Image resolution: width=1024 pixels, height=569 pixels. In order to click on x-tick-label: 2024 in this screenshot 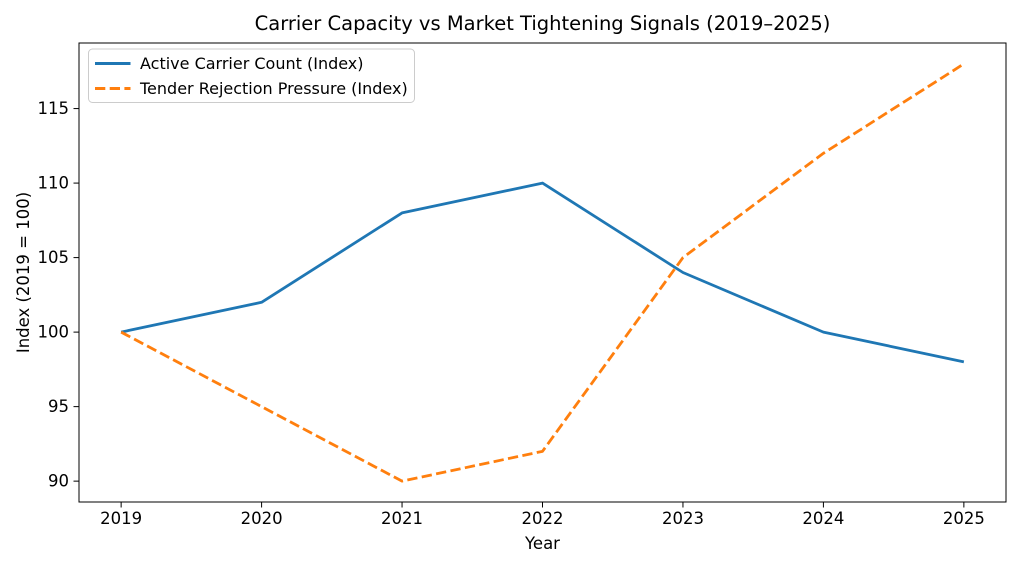, I will do `click(823, 518)`.